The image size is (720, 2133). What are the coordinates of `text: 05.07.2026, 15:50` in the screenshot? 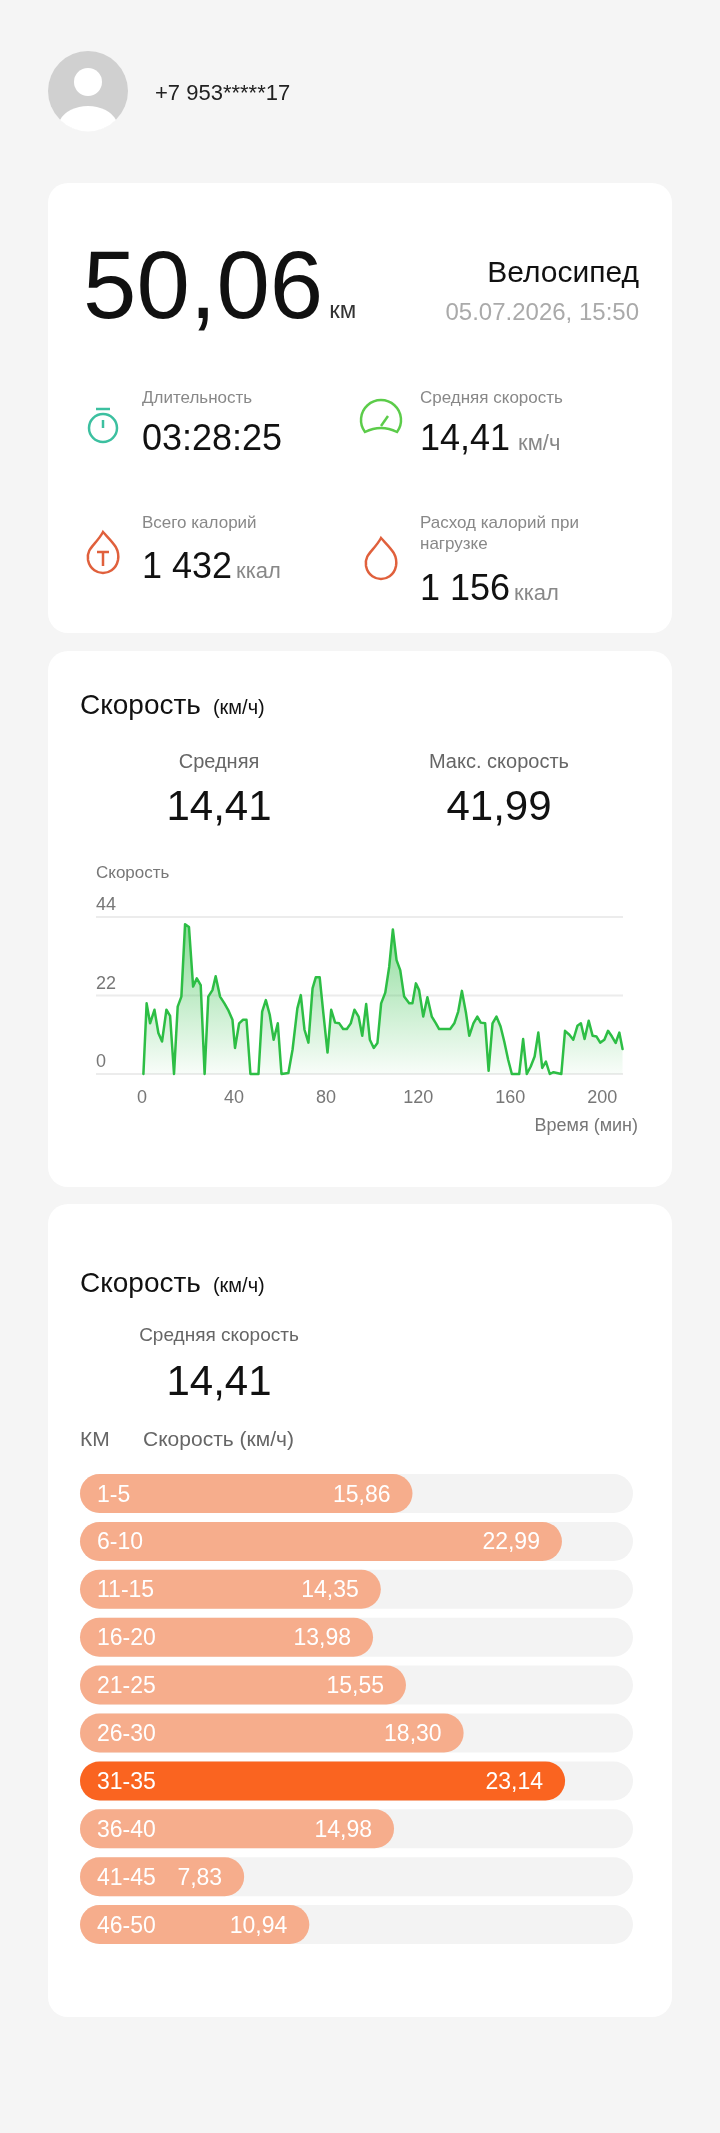 It's located at (542, 311).